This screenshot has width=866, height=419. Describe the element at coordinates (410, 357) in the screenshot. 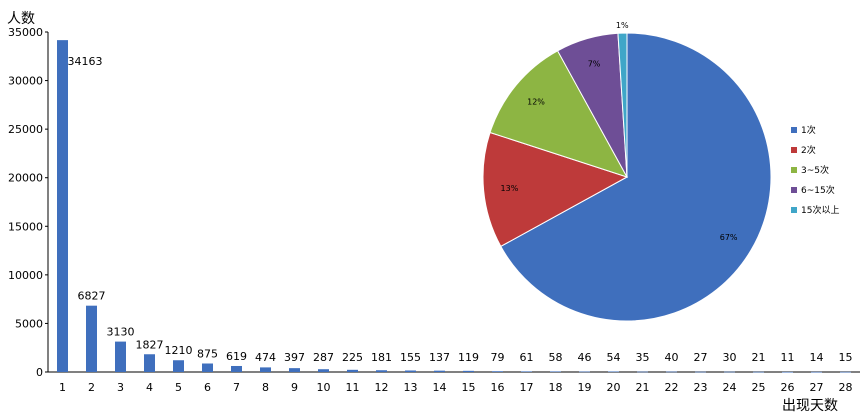

I see `bar-data-label: 155` at that location.